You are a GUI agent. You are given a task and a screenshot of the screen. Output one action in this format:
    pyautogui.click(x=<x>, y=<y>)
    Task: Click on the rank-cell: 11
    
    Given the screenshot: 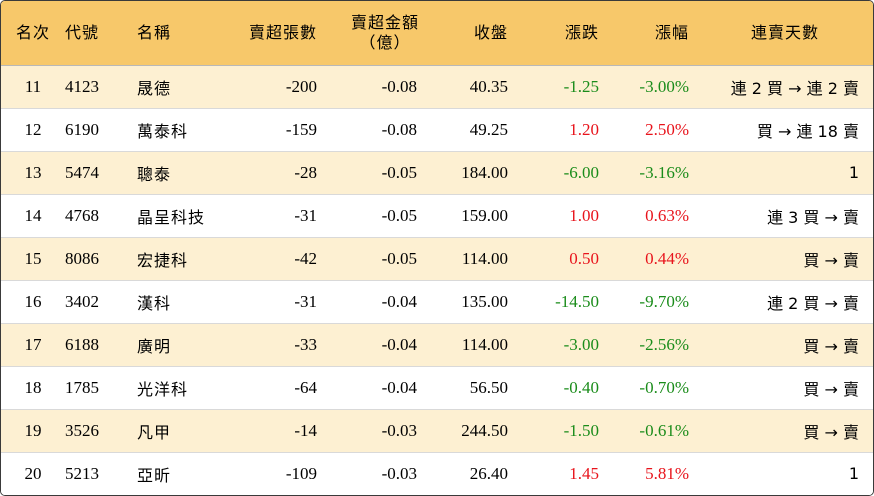 What is the action you would take?
    pyautogui.click(x=33, y=86)
    